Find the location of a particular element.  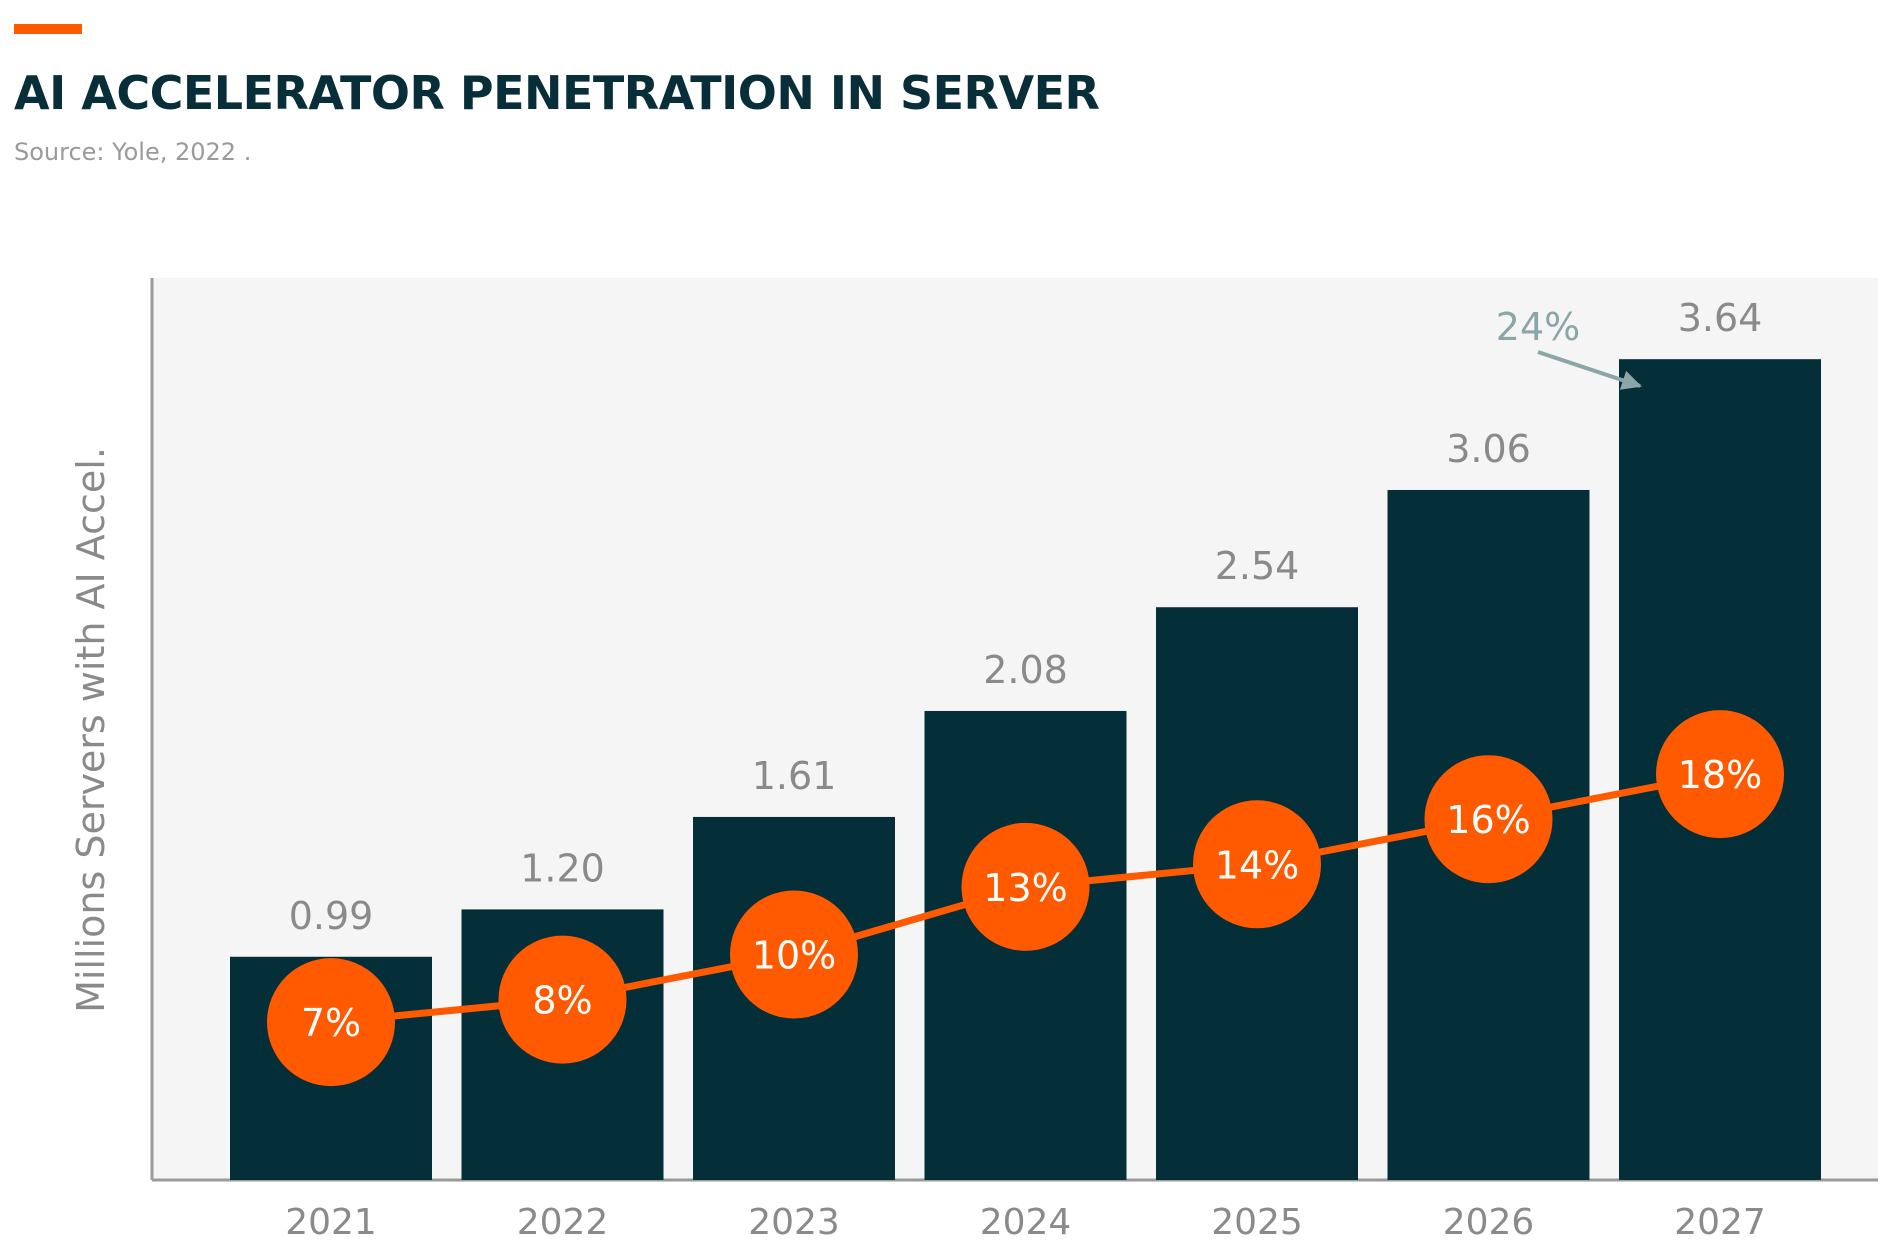

x-tick-label-2027: 2027 is located at coordinates (1720, 1222).